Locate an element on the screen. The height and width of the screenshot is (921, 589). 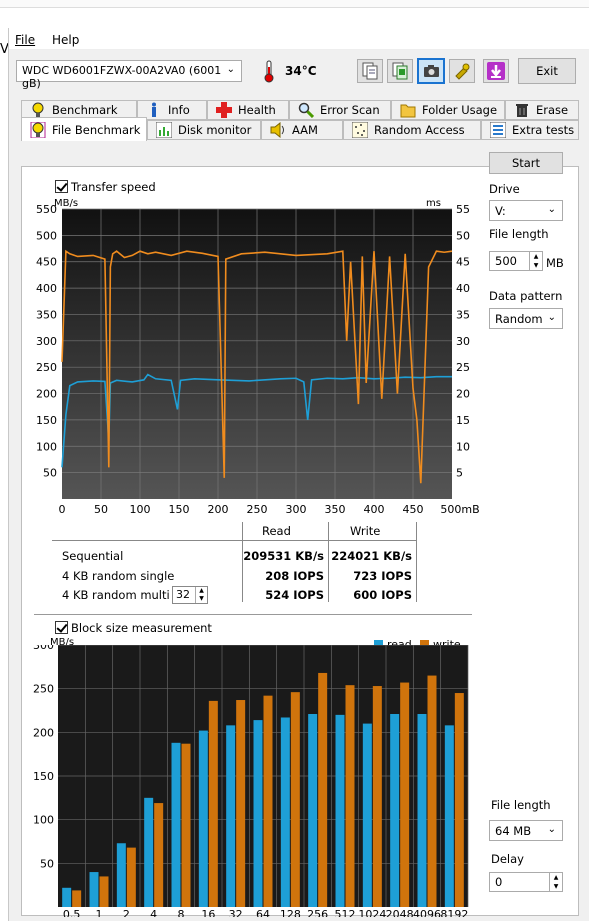
transfer-speed-checkbox is located at coordinates (61, 186).